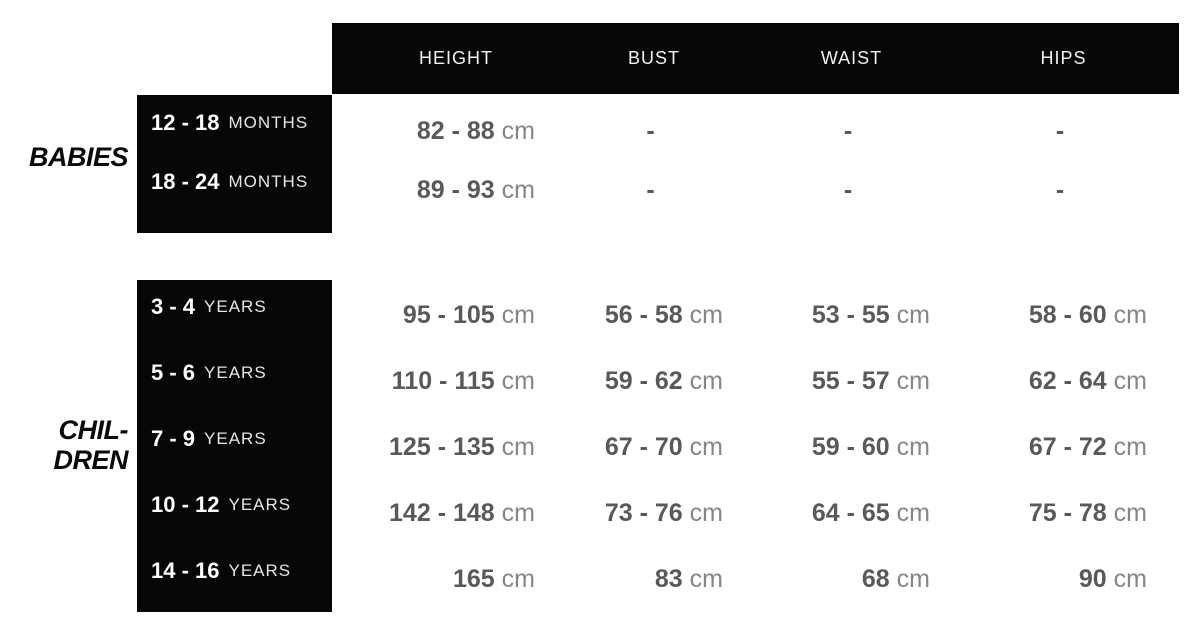 This screenshot has height=642, width=1200. Describe the element at coordinates (493, 578) in the screenshot. I see `height-cell: 165 cm` at that location.